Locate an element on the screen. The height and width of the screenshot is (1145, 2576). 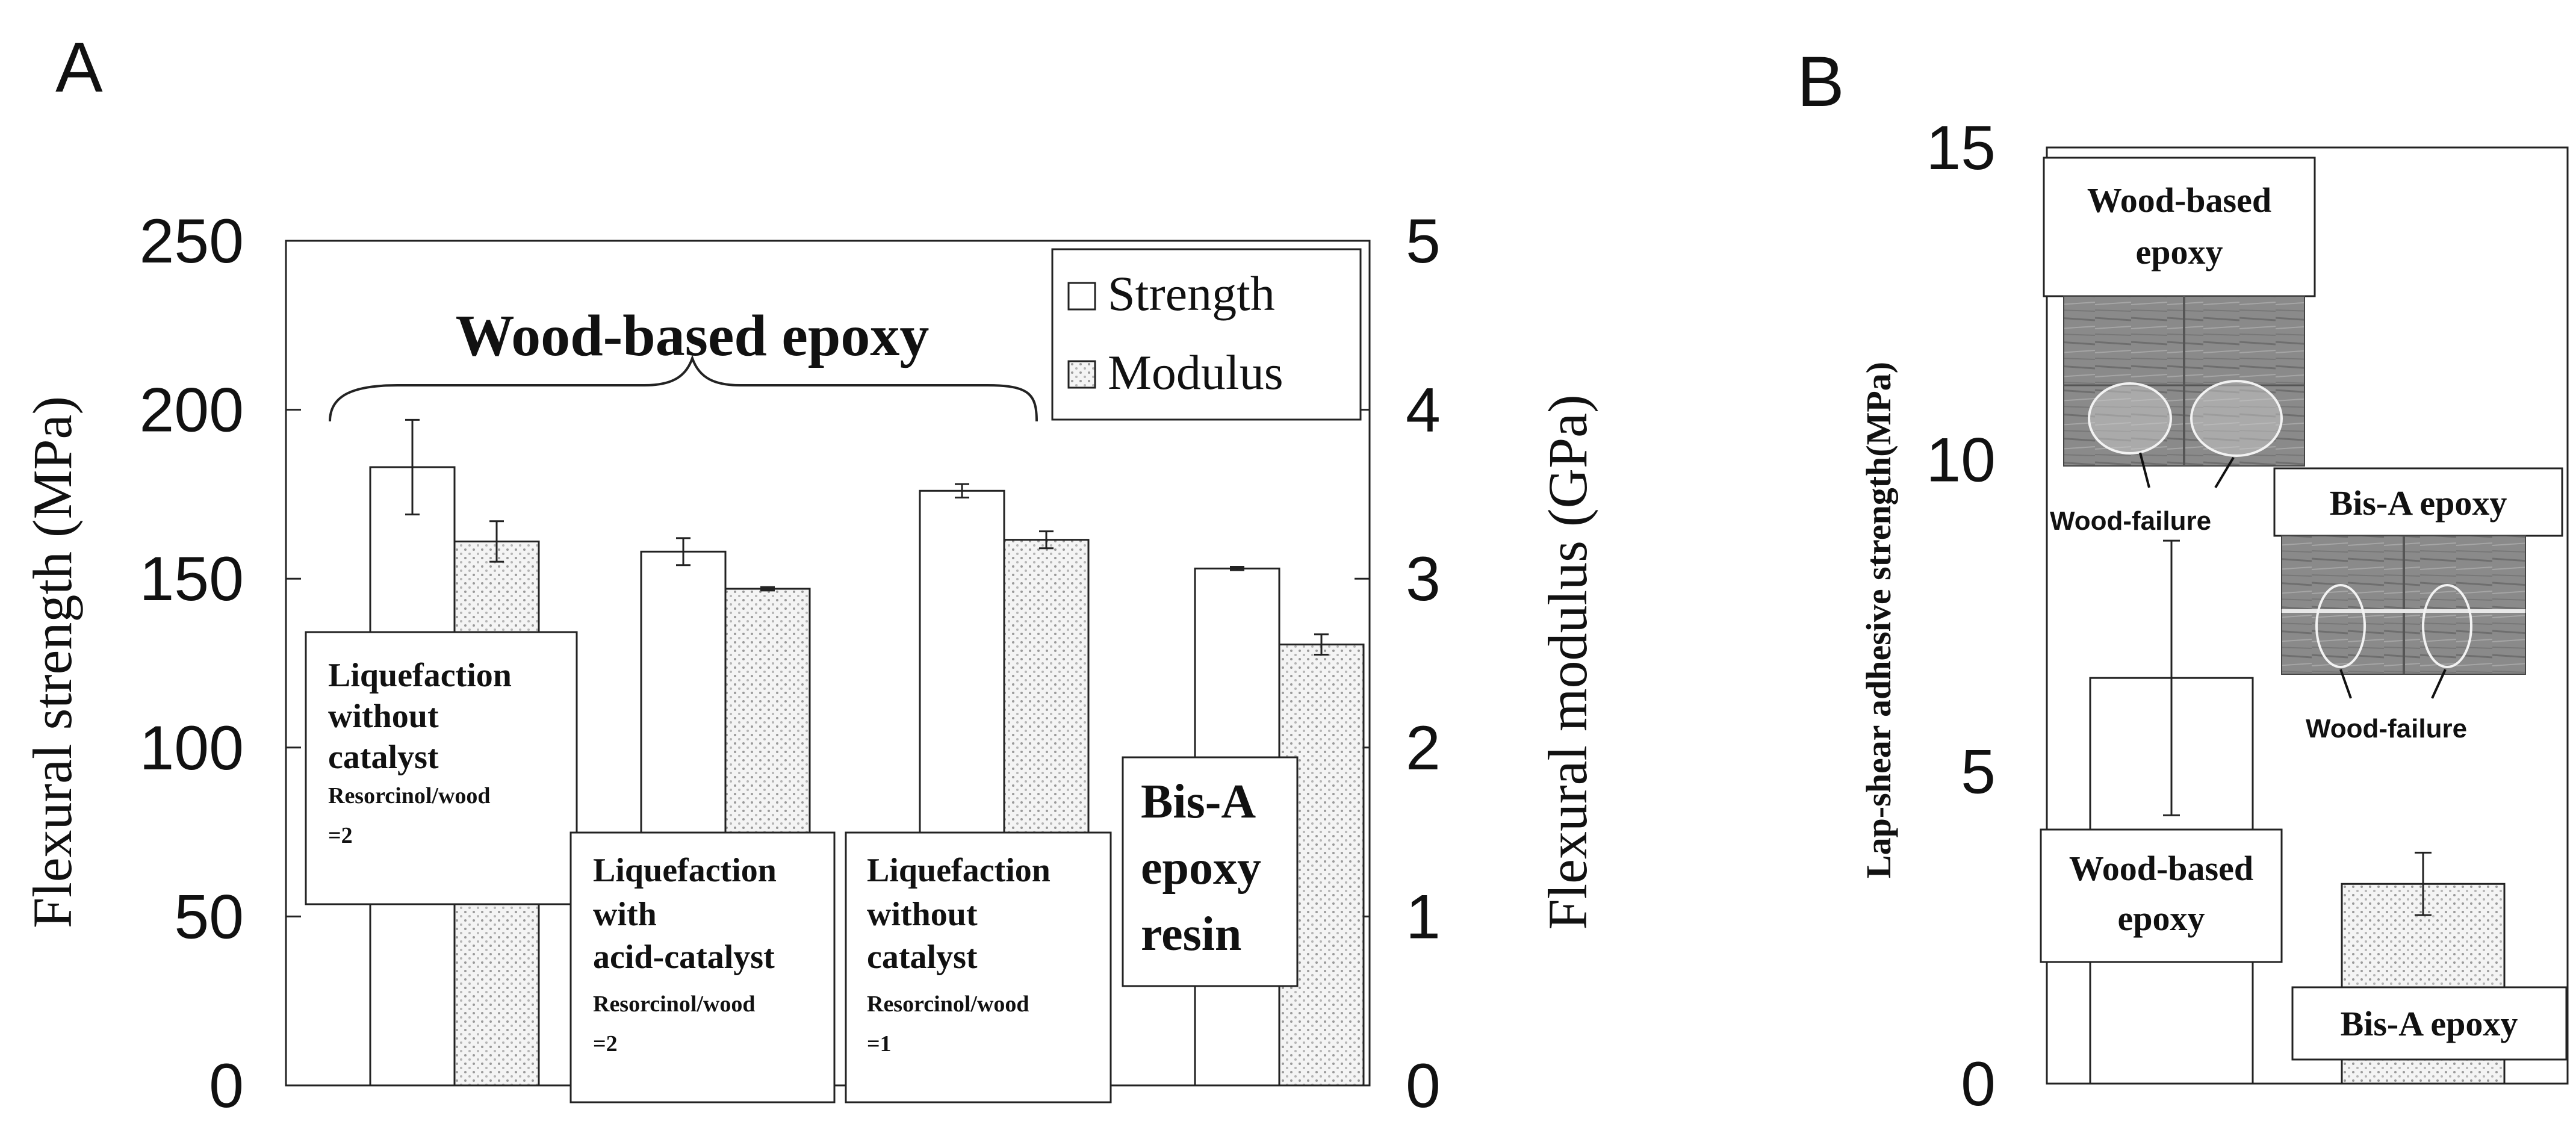
ann3-ratio-label: Resorcinol/wood is located at coordinates (948, 1004).